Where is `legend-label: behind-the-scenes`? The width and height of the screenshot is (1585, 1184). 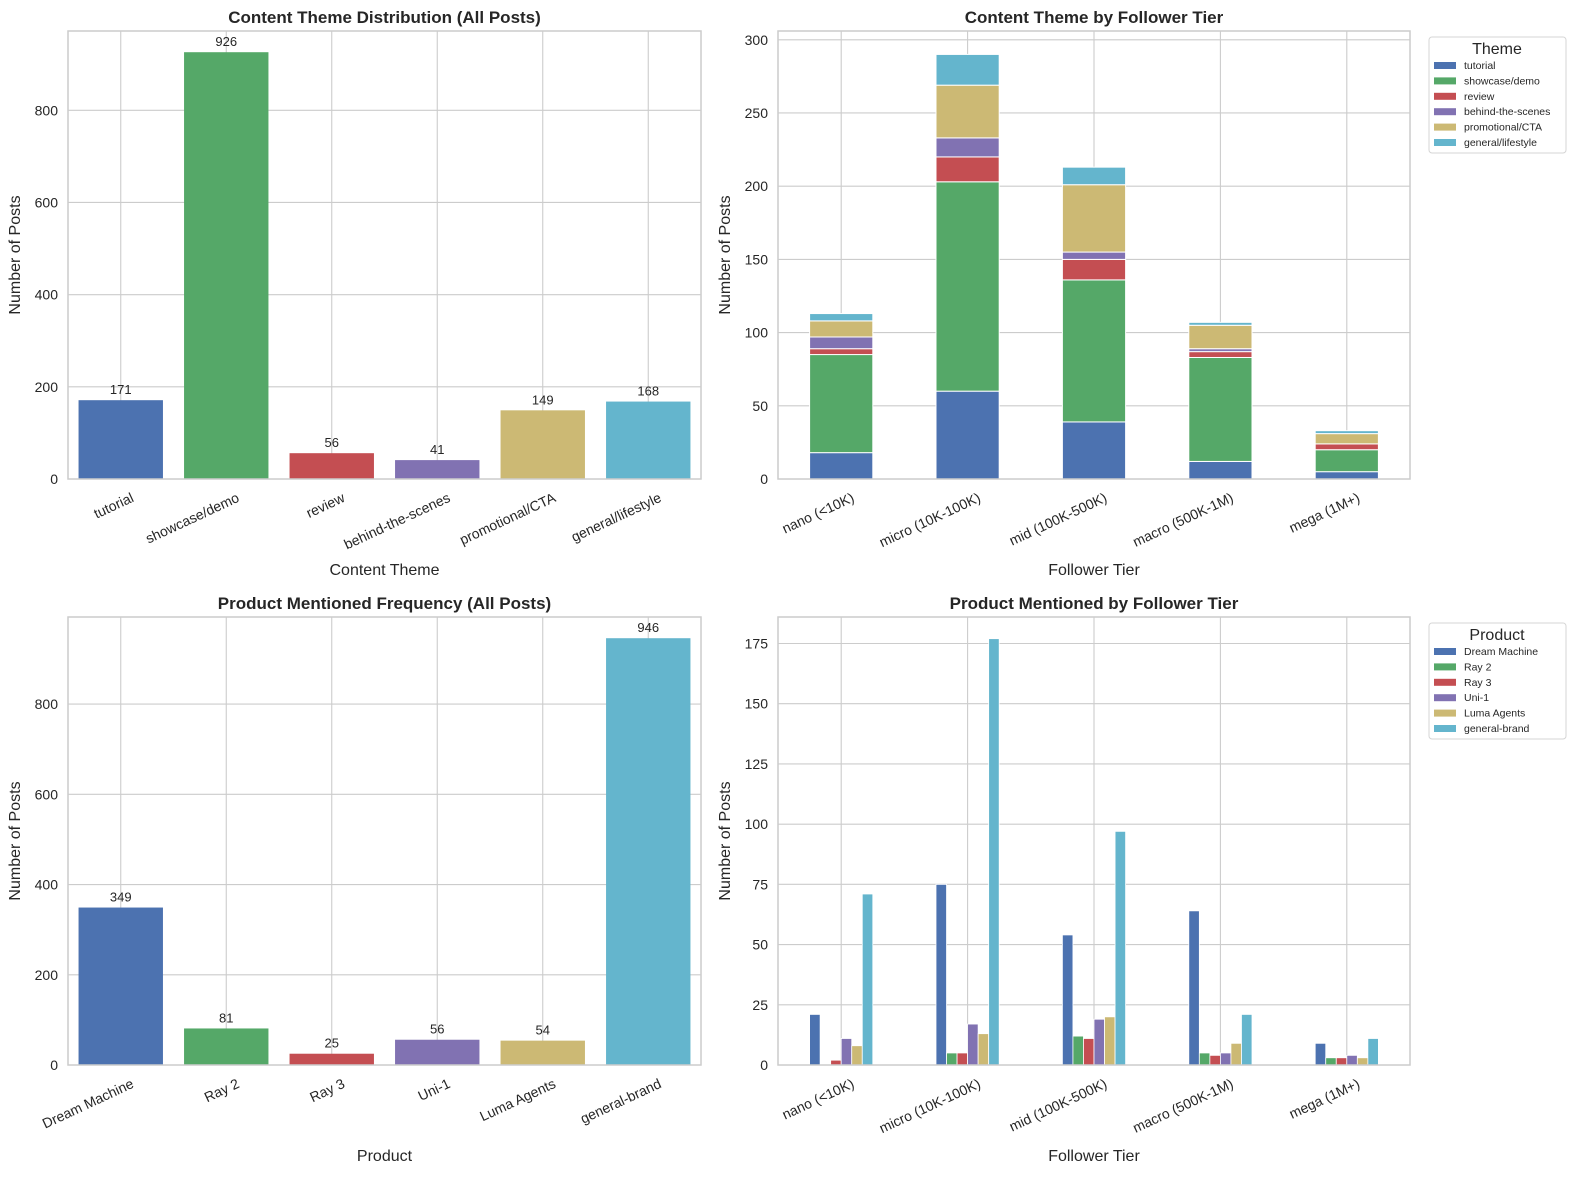
legend-label: behind-the-scenes is located at coordinates (1507, 112).